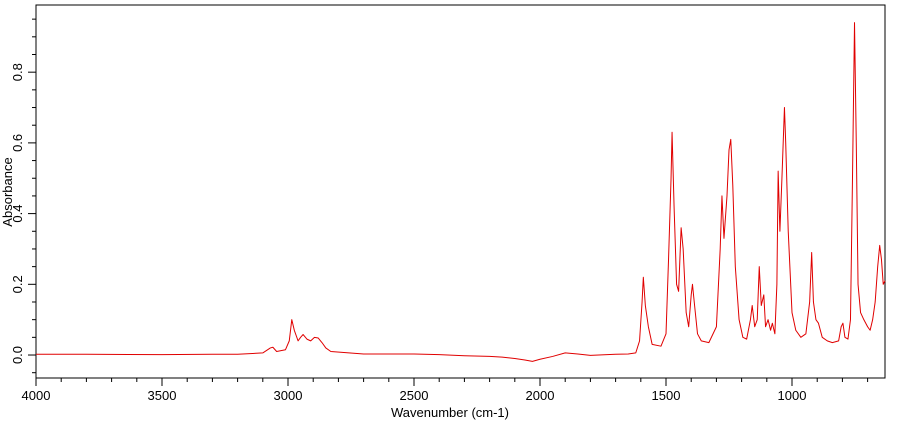 The height and width of the screenshot is (430, 910). What do you see at coordinates (36, 395) in the screenshot?
I see `x-tick-label: 4000` at bounding box center [36, 395].